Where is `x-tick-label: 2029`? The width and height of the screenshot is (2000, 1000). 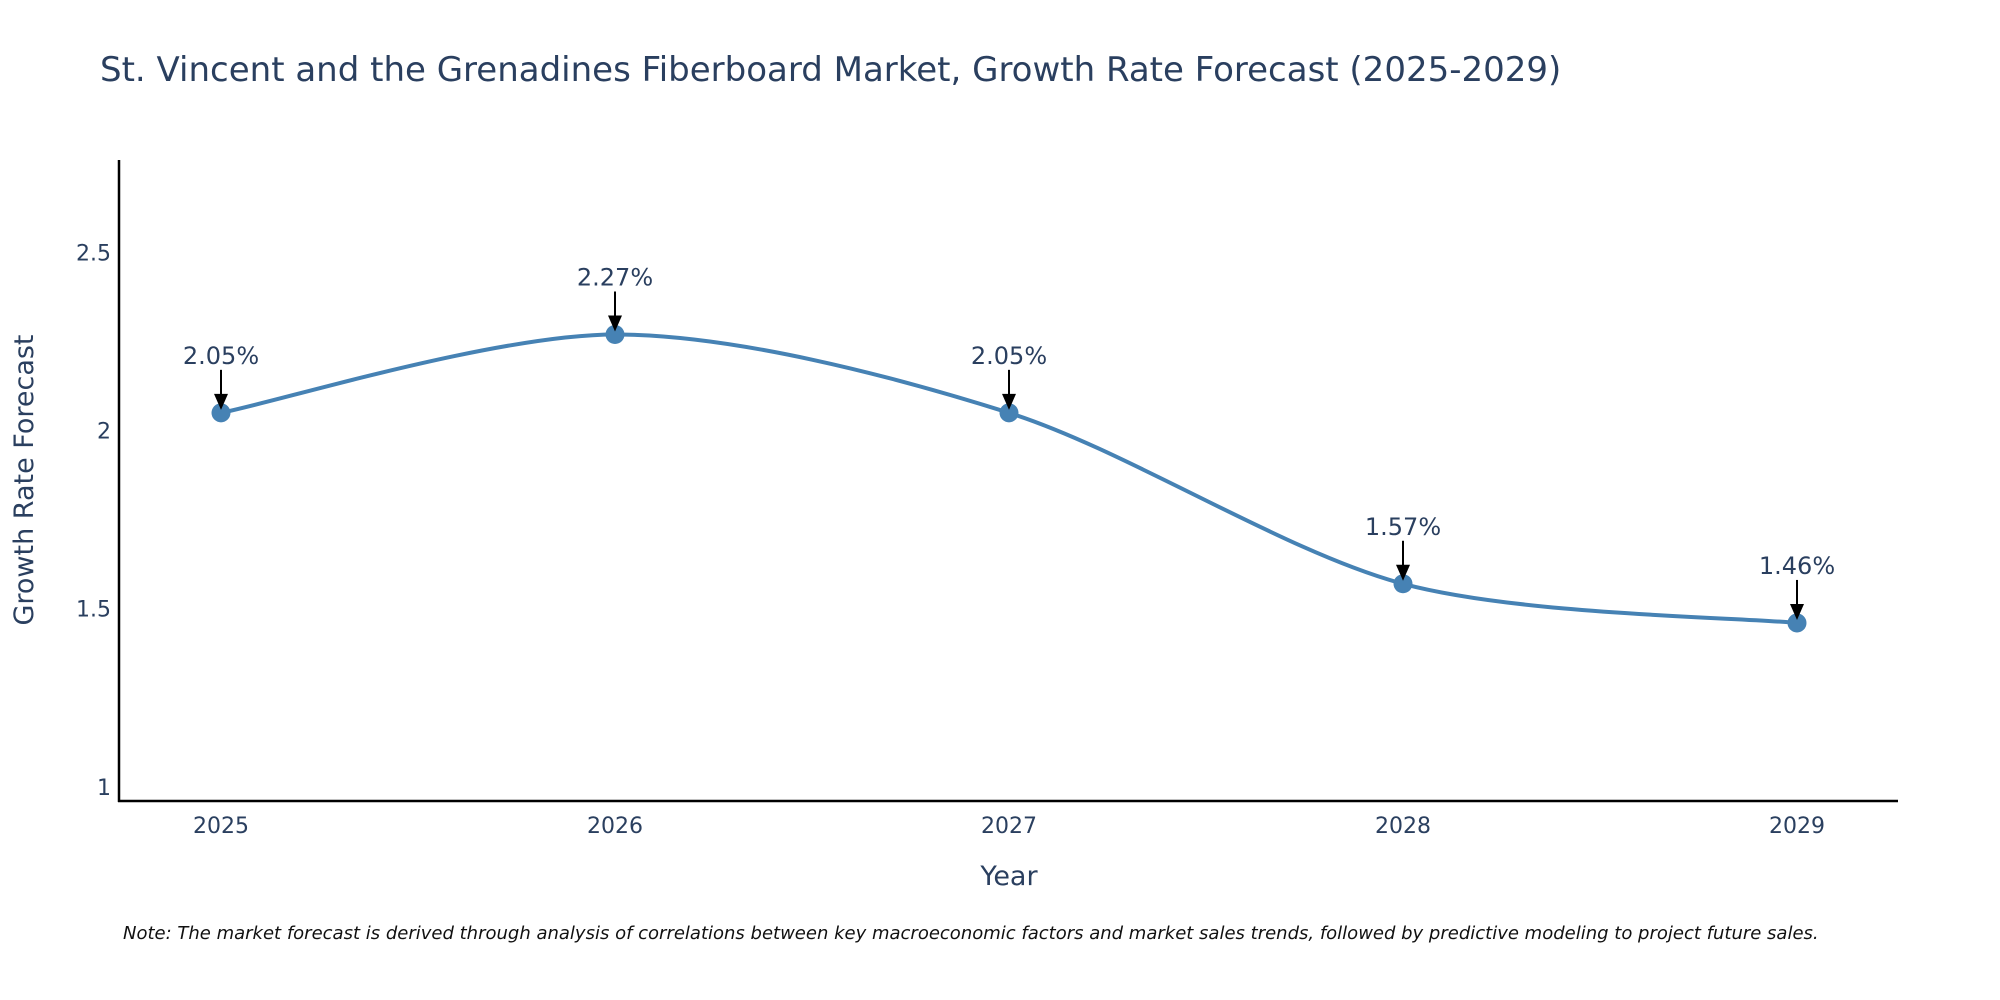
x-tick-label: 2029 is located at coordinates (1797, 826).